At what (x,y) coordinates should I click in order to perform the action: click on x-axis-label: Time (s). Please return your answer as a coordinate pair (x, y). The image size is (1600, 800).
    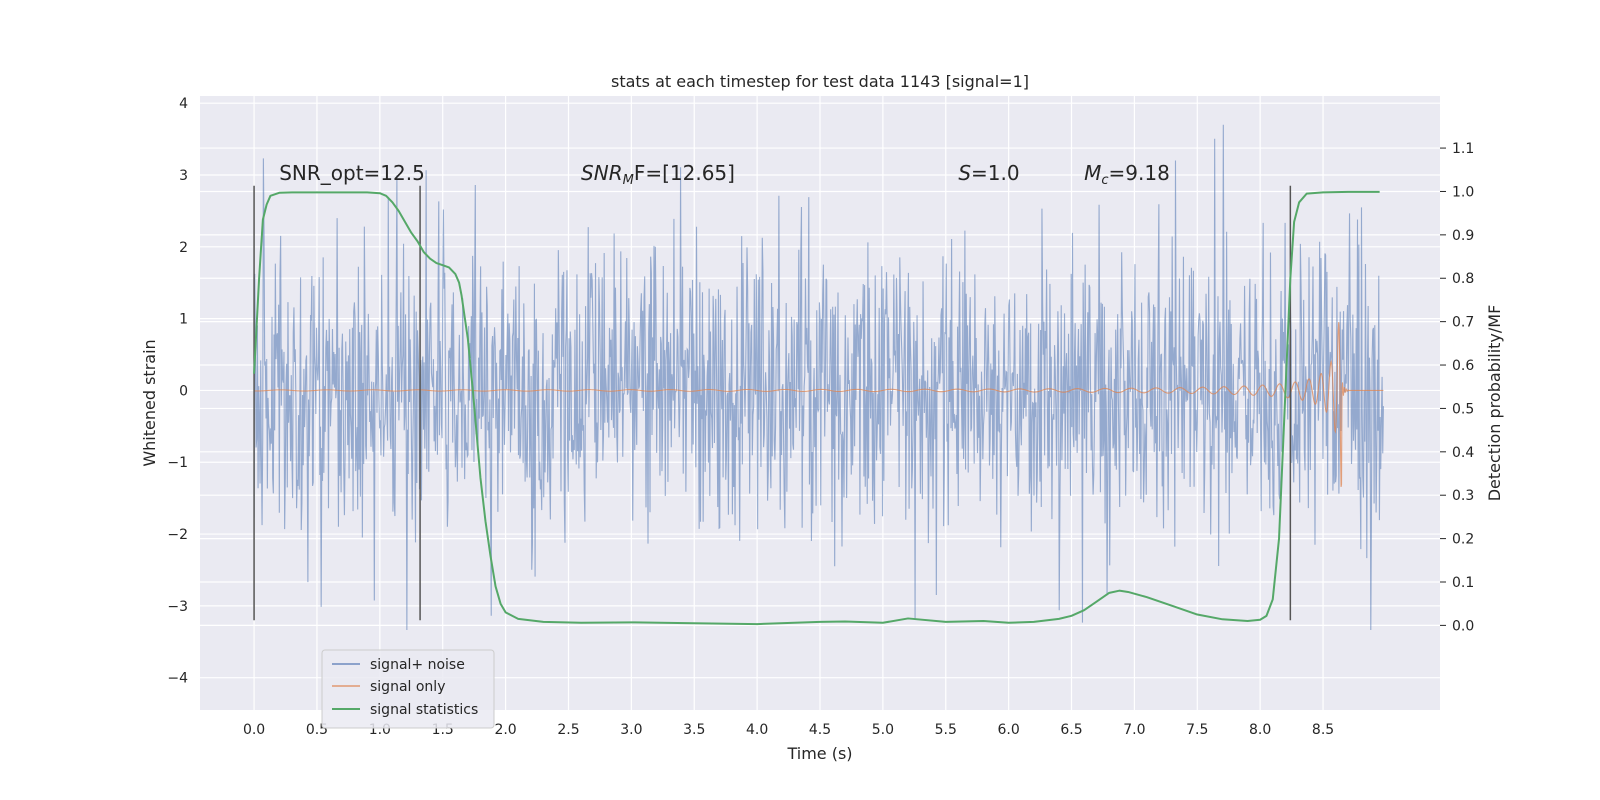
    Looking at the image, I should click on (819, 753).